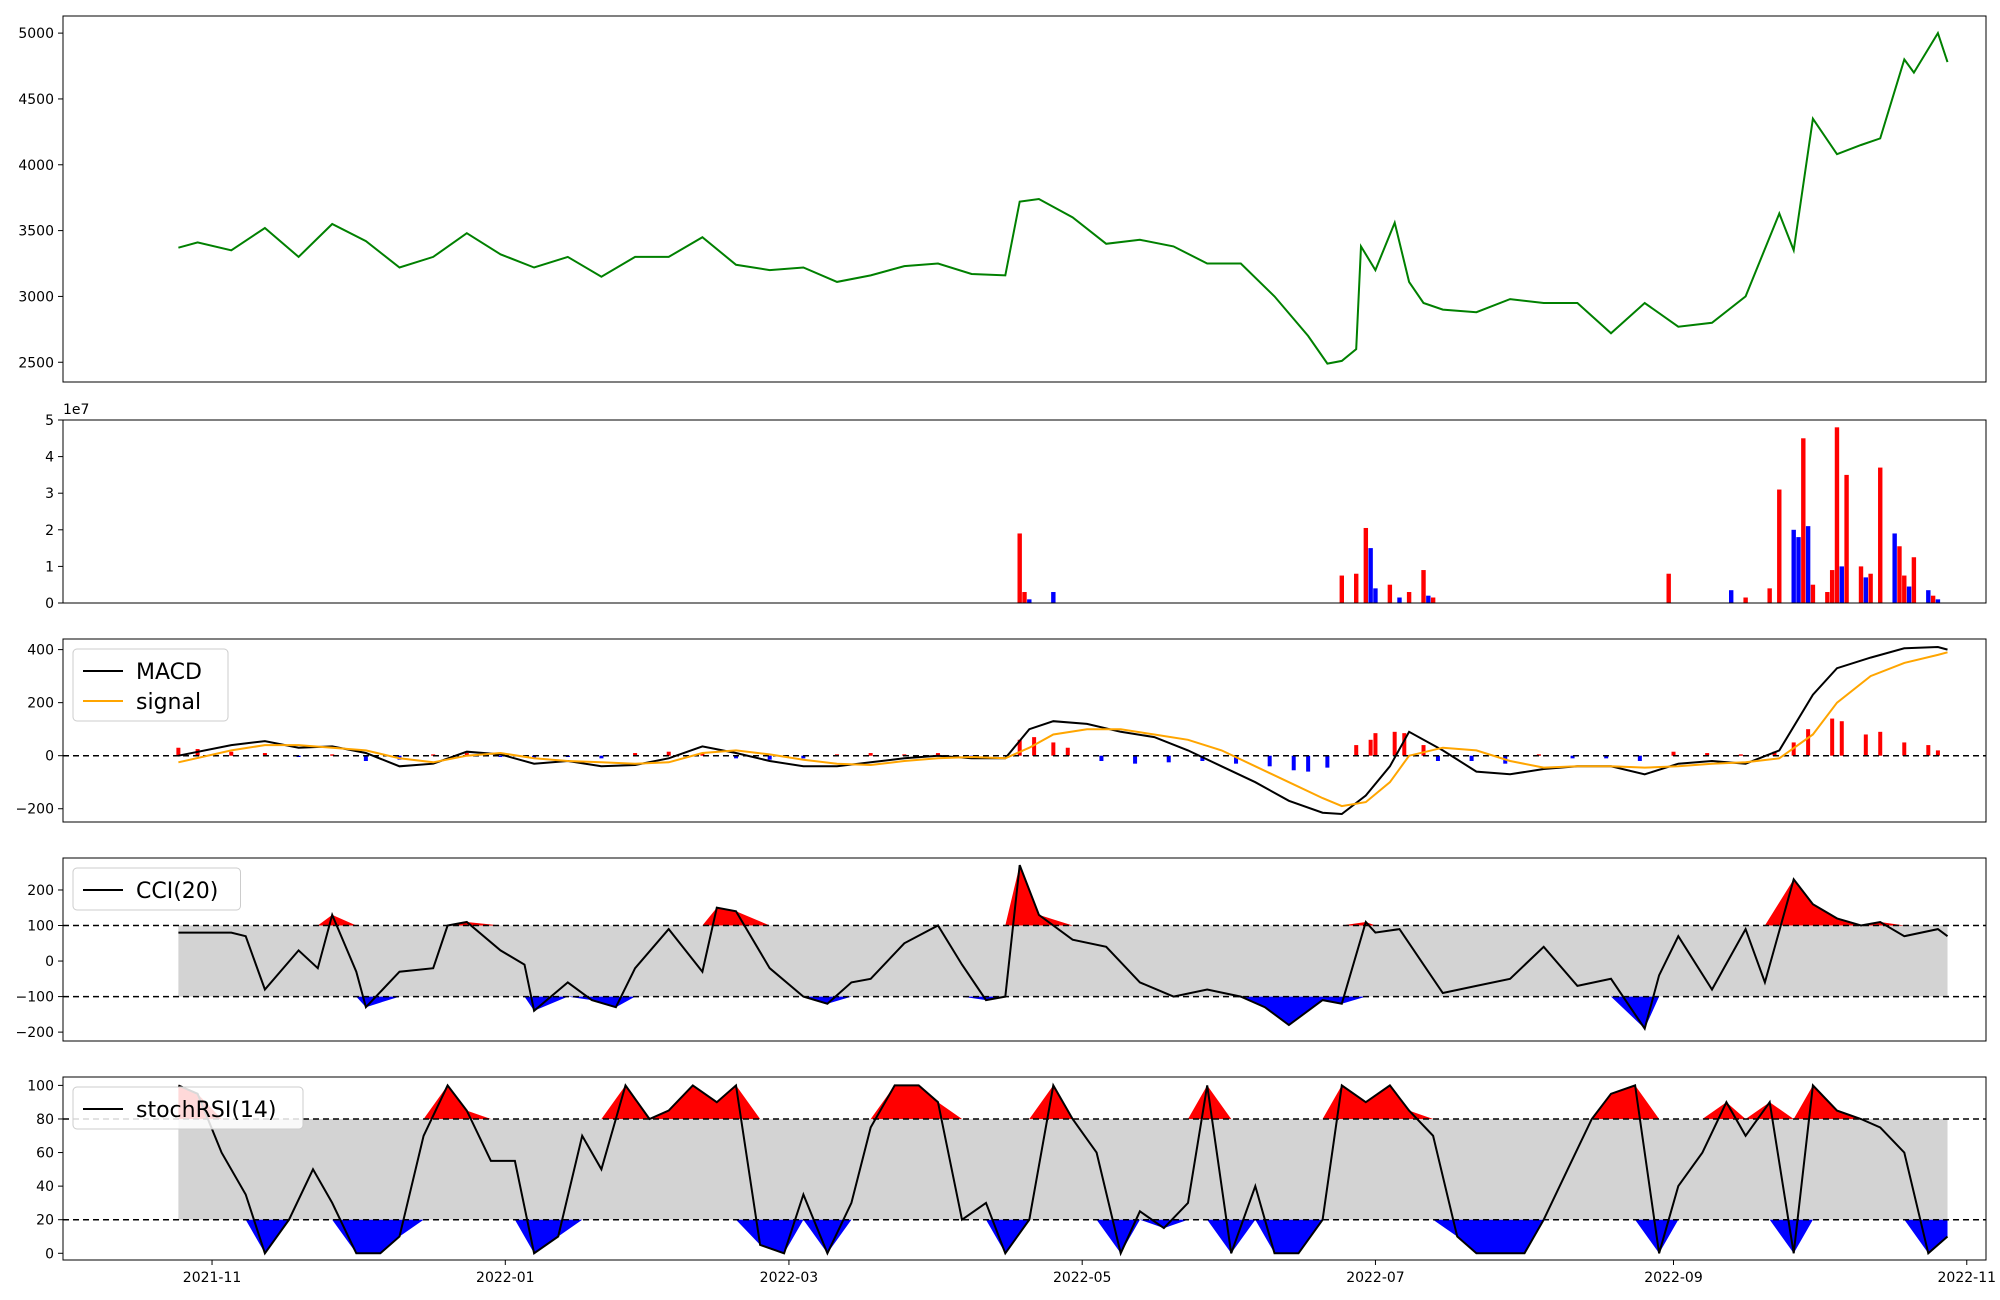 The image size is (2000, 1300). What do you see at coordinates (1096, 1236) in the screenshot?
I see `oversold-fill` at bounding box center [1096, 1236].